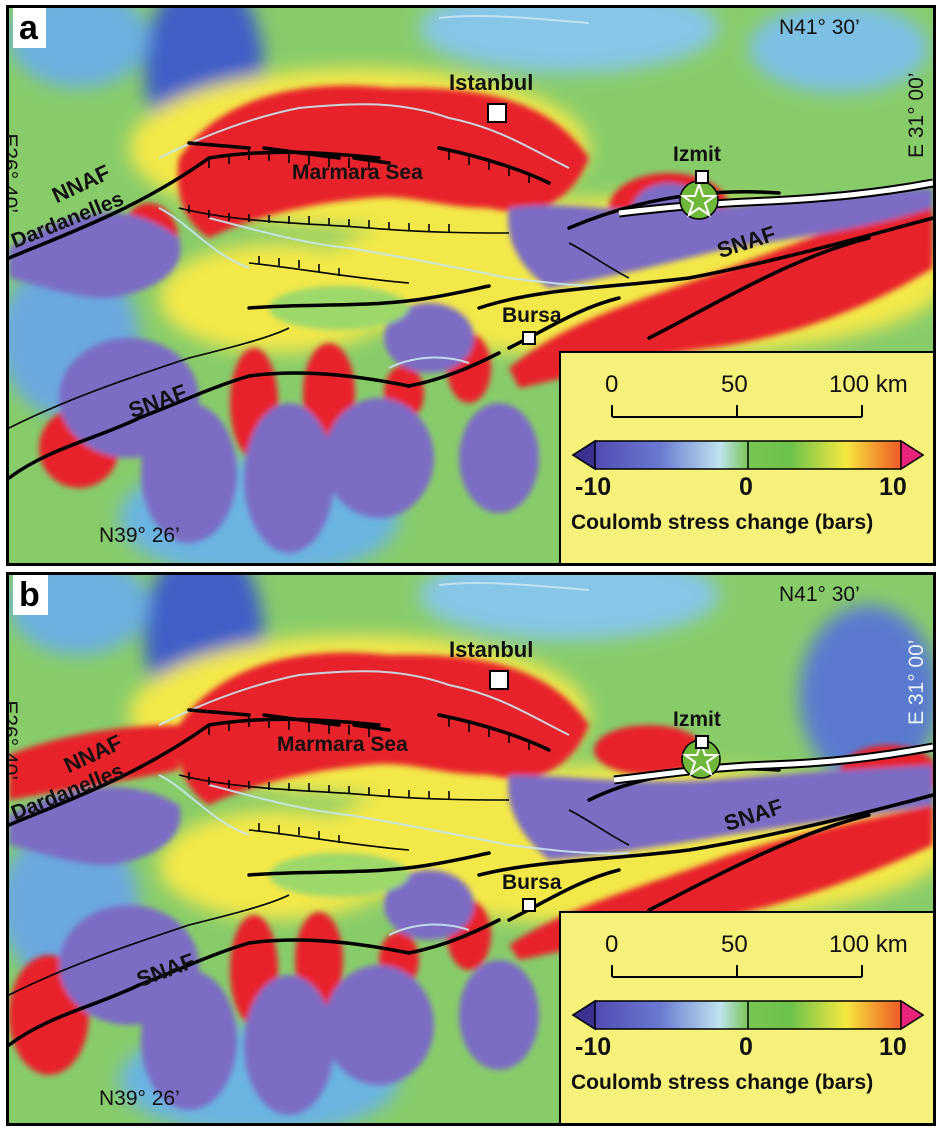 This screenshot has width=939, height=1129. What do you see at coordinates (29, 28) in the screenshot?
I see `panel-label: a` at bounding box center [29, 28].